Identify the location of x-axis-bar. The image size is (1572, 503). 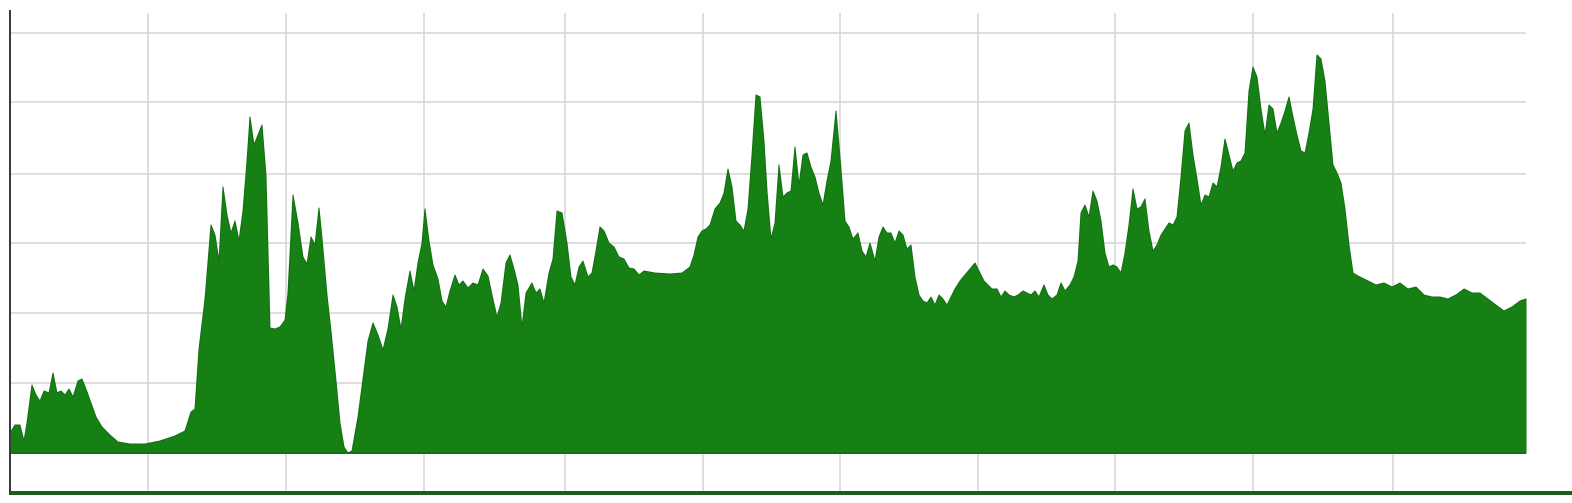
(791, 493).